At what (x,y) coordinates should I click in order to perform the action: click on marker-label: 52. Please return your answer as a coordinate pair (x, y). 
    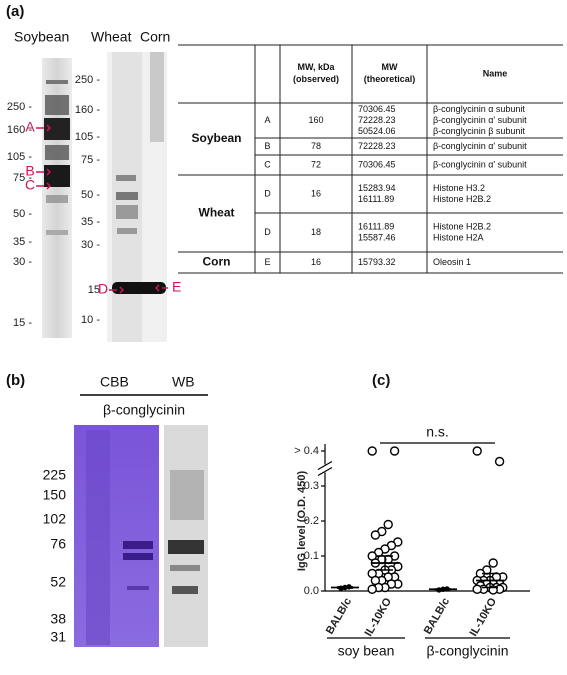
    Looking at the image, I should click on (58, 582).